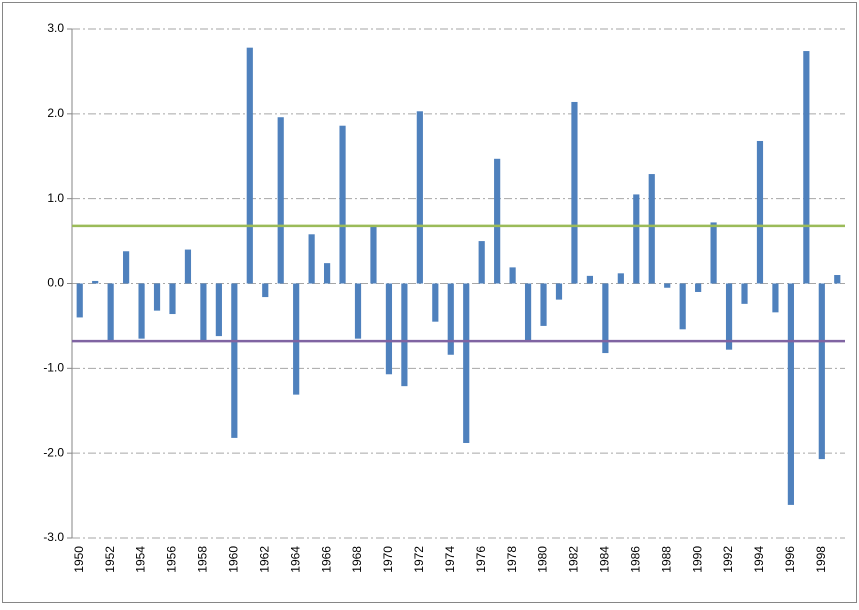  What do you see at coordinates (635, 559) in the screenshot?
I see `x-tick-label: 1986` at bounding box center [635, 559].